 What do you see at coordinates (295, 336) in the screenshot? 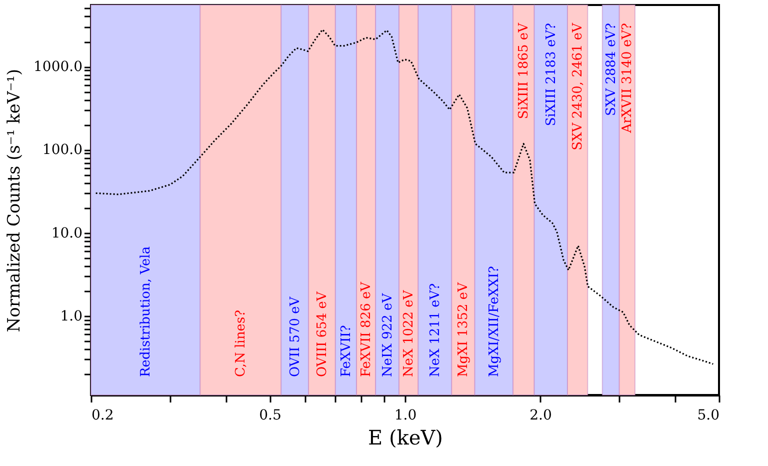
I see `band-label: OVII 570 eV` at bounding box center [295, 336].